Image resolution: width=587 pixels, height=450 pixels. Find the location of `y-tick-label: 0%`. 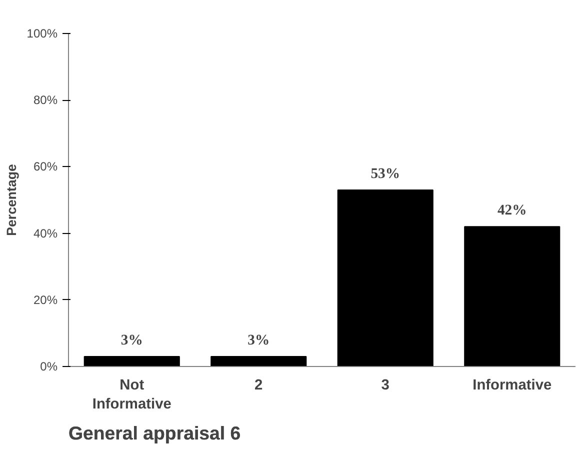

y-tick-label: 0% is located at coordinates (49, 367).